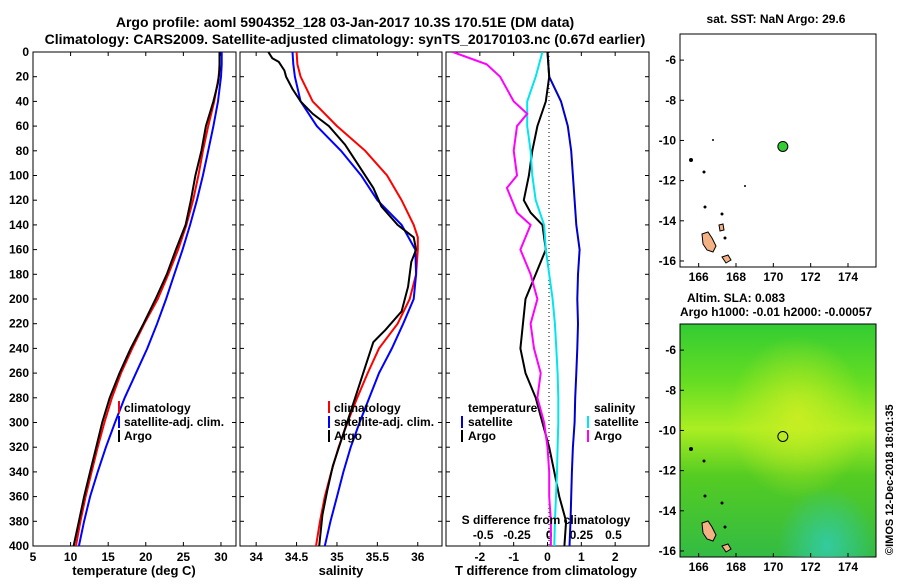 The height and width of the screenshot is (585, 900). What do you see at coordinates (138, 436) in the screenshot?
I see `legend-label-argo: Argo` at bounding box center [138, 436].